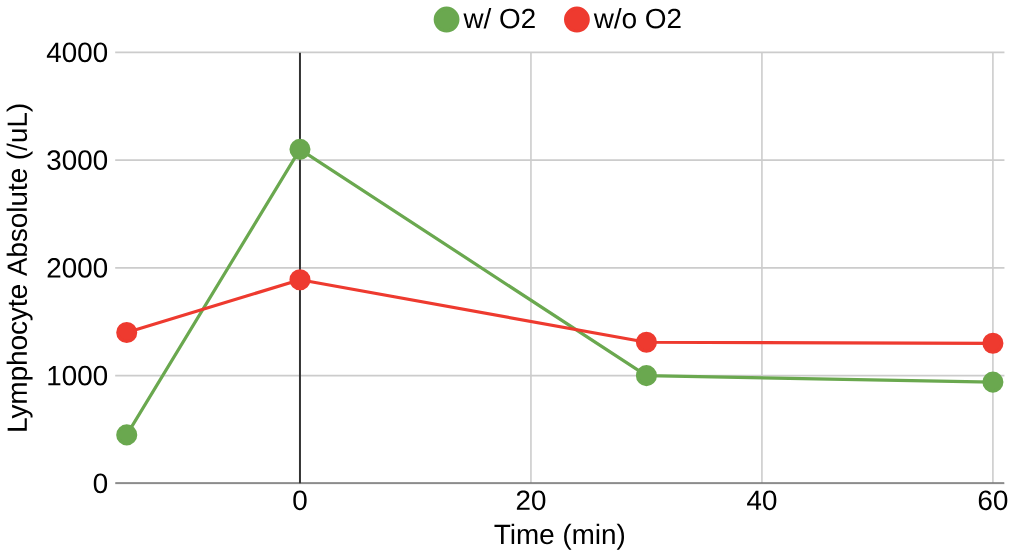  What do you see at coordinates (762, 500) in the screenshot?
I see `x-tick-label: 40` at bounding box center [762, 500].